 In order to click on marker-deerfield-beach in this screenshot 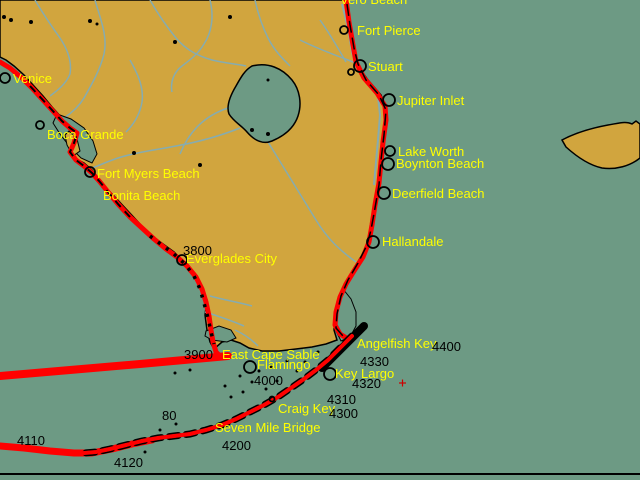, I will do `click(384, 193)`.